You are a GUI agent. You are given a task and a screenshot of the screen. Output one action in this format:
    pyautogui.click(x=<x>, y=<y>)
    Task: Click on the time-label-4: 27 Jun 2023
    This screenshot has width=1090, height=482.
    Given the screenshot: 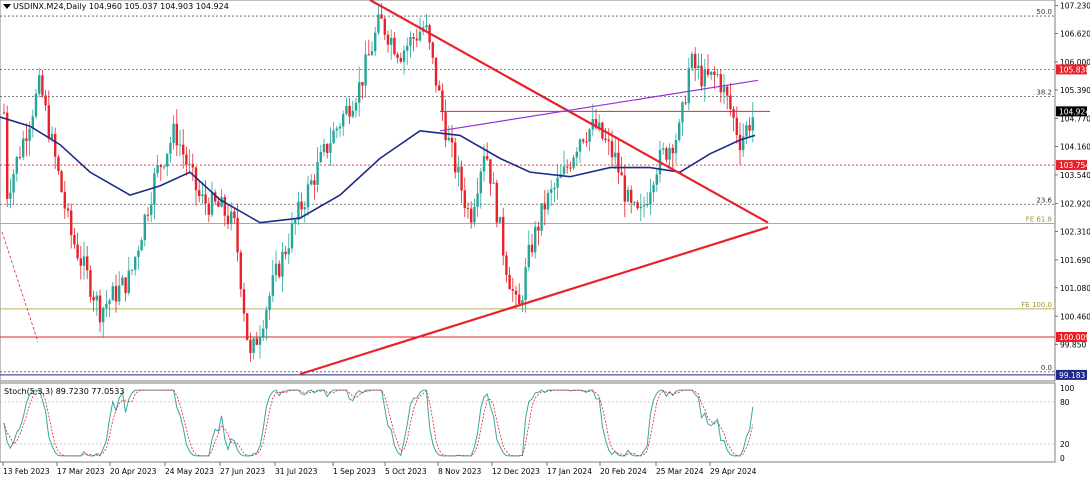 What is the action you would take?
    pyautogui.click(x=242, y=471)
    